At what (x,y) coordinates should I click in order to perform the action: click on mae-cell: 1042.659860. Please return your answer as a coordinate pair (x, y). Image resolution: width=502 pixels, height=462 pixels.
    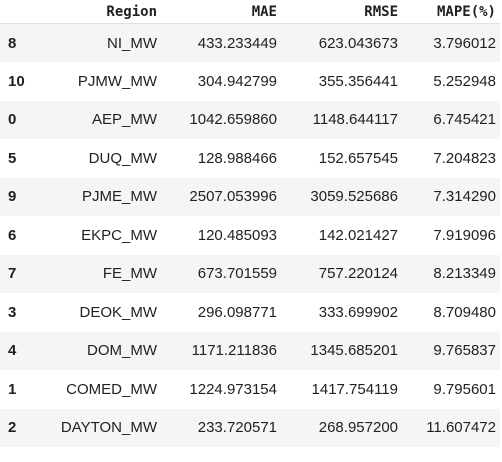
    Looking at the image, I should click on (233, 120).